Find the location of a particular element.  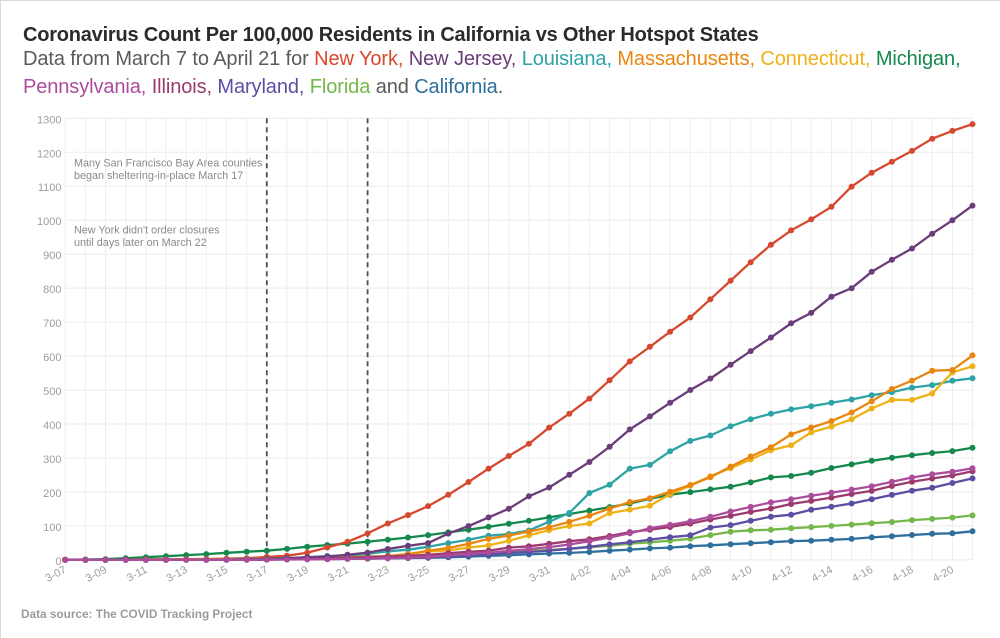

svg-text: 500 is located at coordinates (52, 392).